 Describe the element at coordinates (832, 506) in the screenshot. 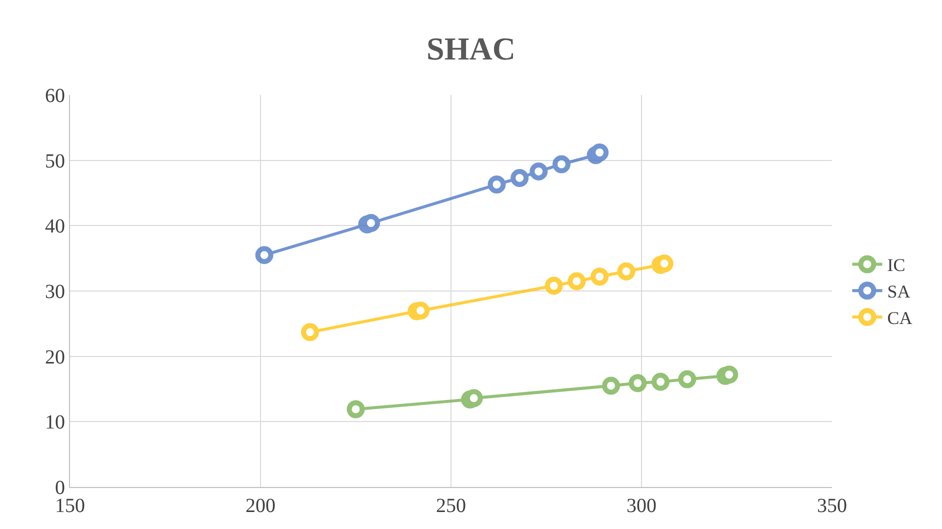

I see `x-tick-label: 350` at that location.